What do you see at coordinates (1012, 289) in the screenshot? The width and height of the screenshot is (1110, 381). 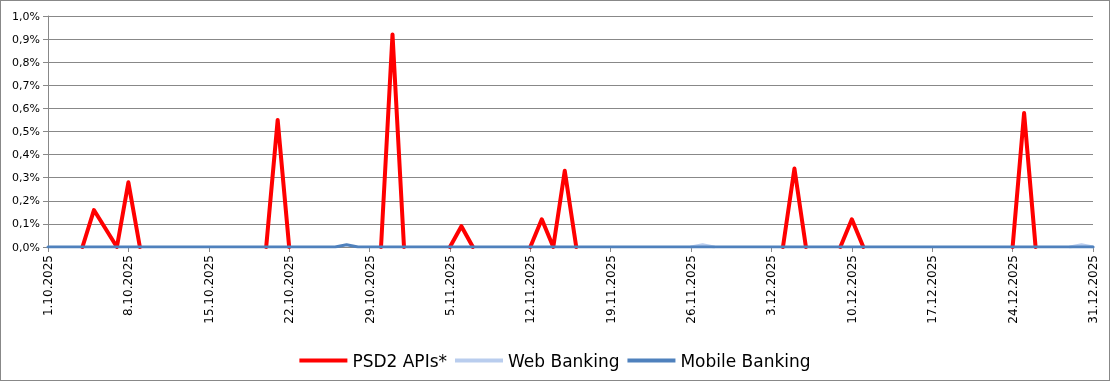 I see `x-tick-label: 24.12.2025` at bounding box center [1012, 289].